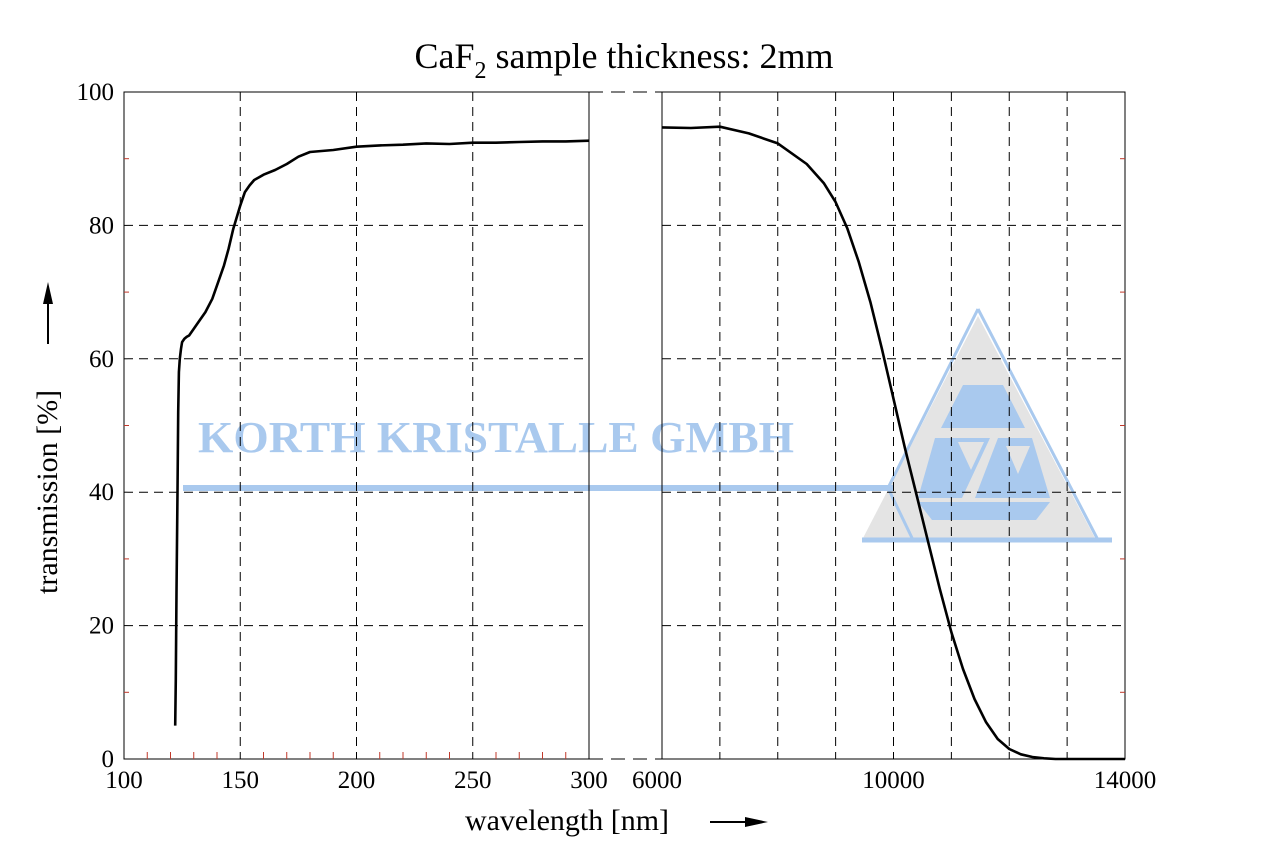 The height and width of the screenshot is (842, 1263). What do you see at coordinates (657, 780) in the screenshot?
I see `x-tick-label-ir-6000: 6000` at bounding box center [657, 780].